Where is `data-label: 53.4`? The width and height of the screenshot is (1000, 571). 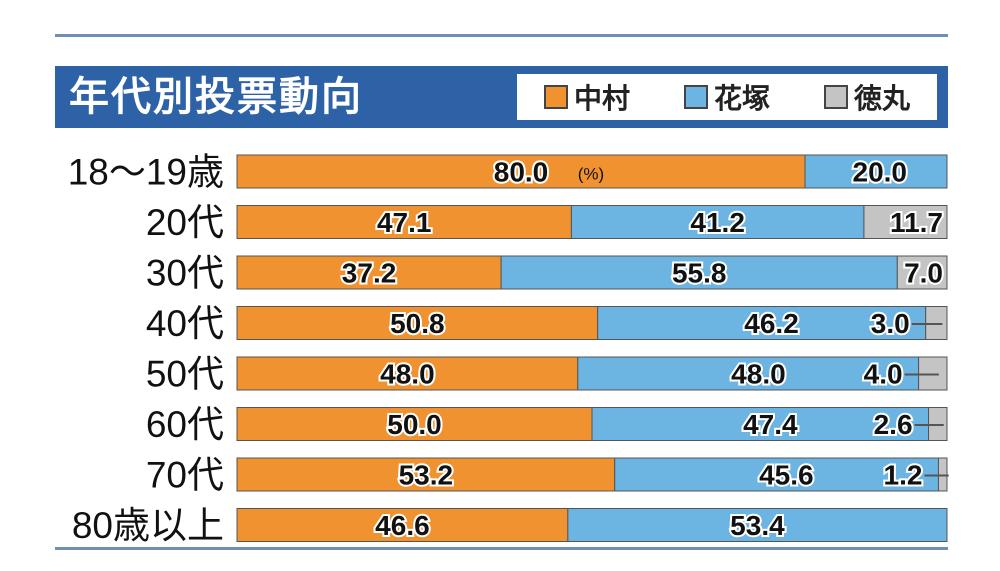 data-label: 53.4 is located at coordinates (757, 525).